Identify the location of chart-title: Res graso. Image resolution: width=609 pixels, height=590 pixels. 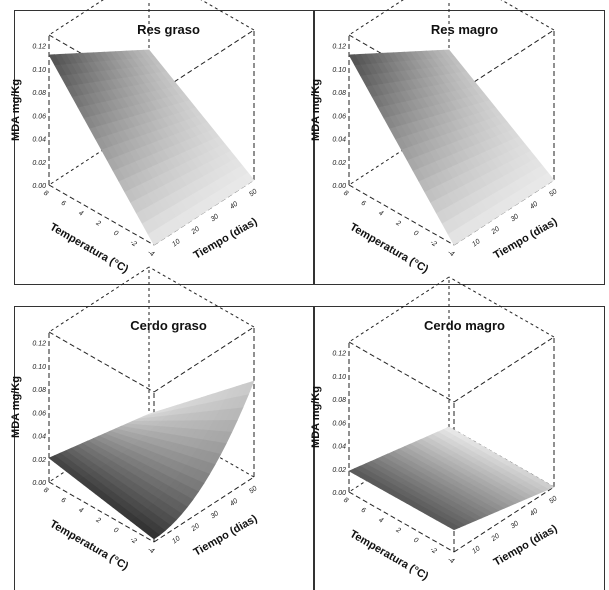
(168, 29).